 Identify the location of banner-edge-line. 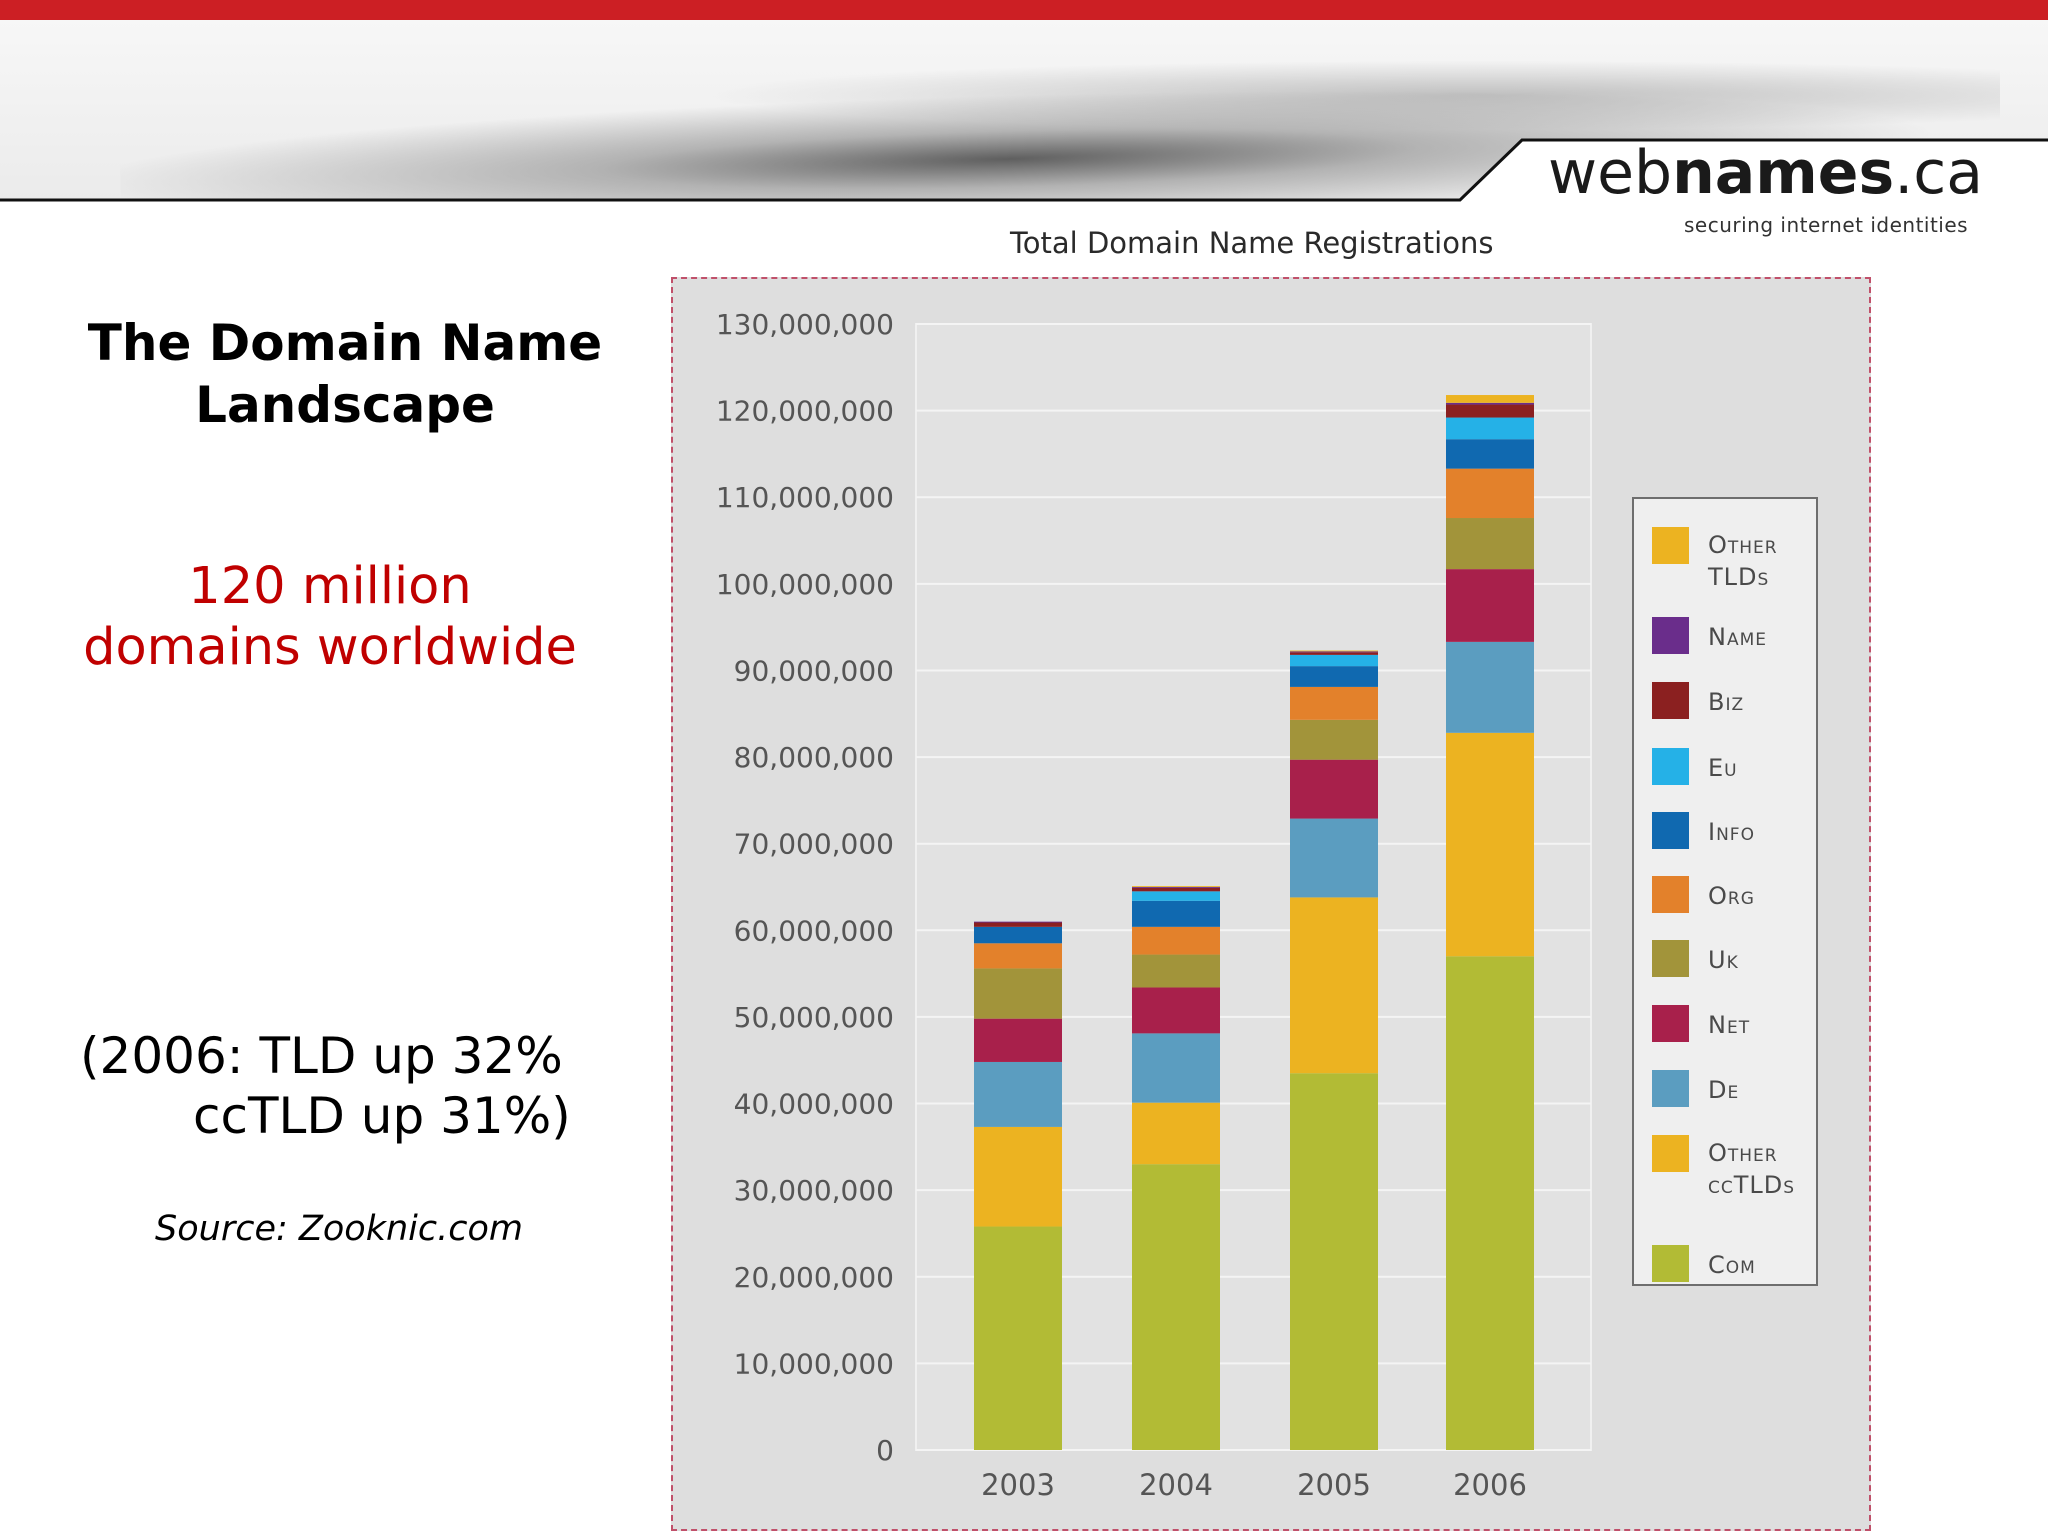
(1024, 170).